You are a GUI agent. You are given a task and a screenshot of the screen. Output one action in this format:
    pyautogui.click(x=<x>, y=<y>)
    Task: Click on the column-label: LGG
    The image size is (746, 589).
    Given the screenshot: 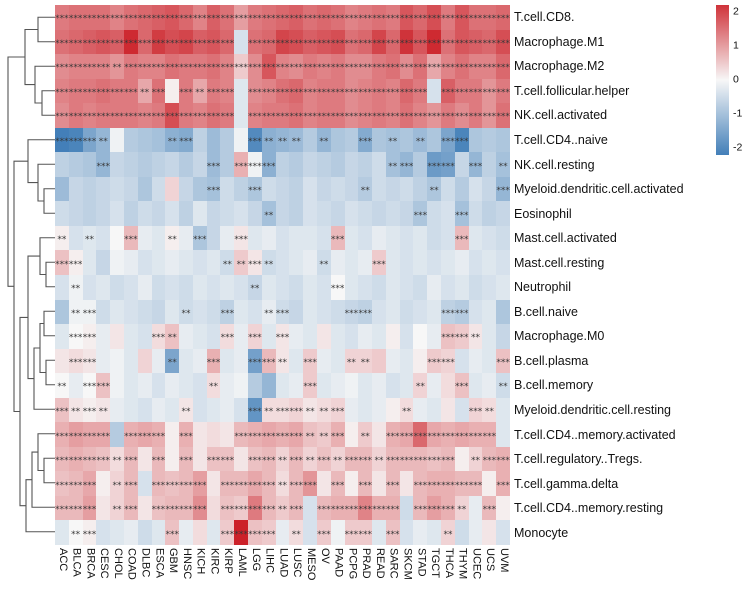 What is the action you would take?
    pyautogui.click(x=255, y=560)
    